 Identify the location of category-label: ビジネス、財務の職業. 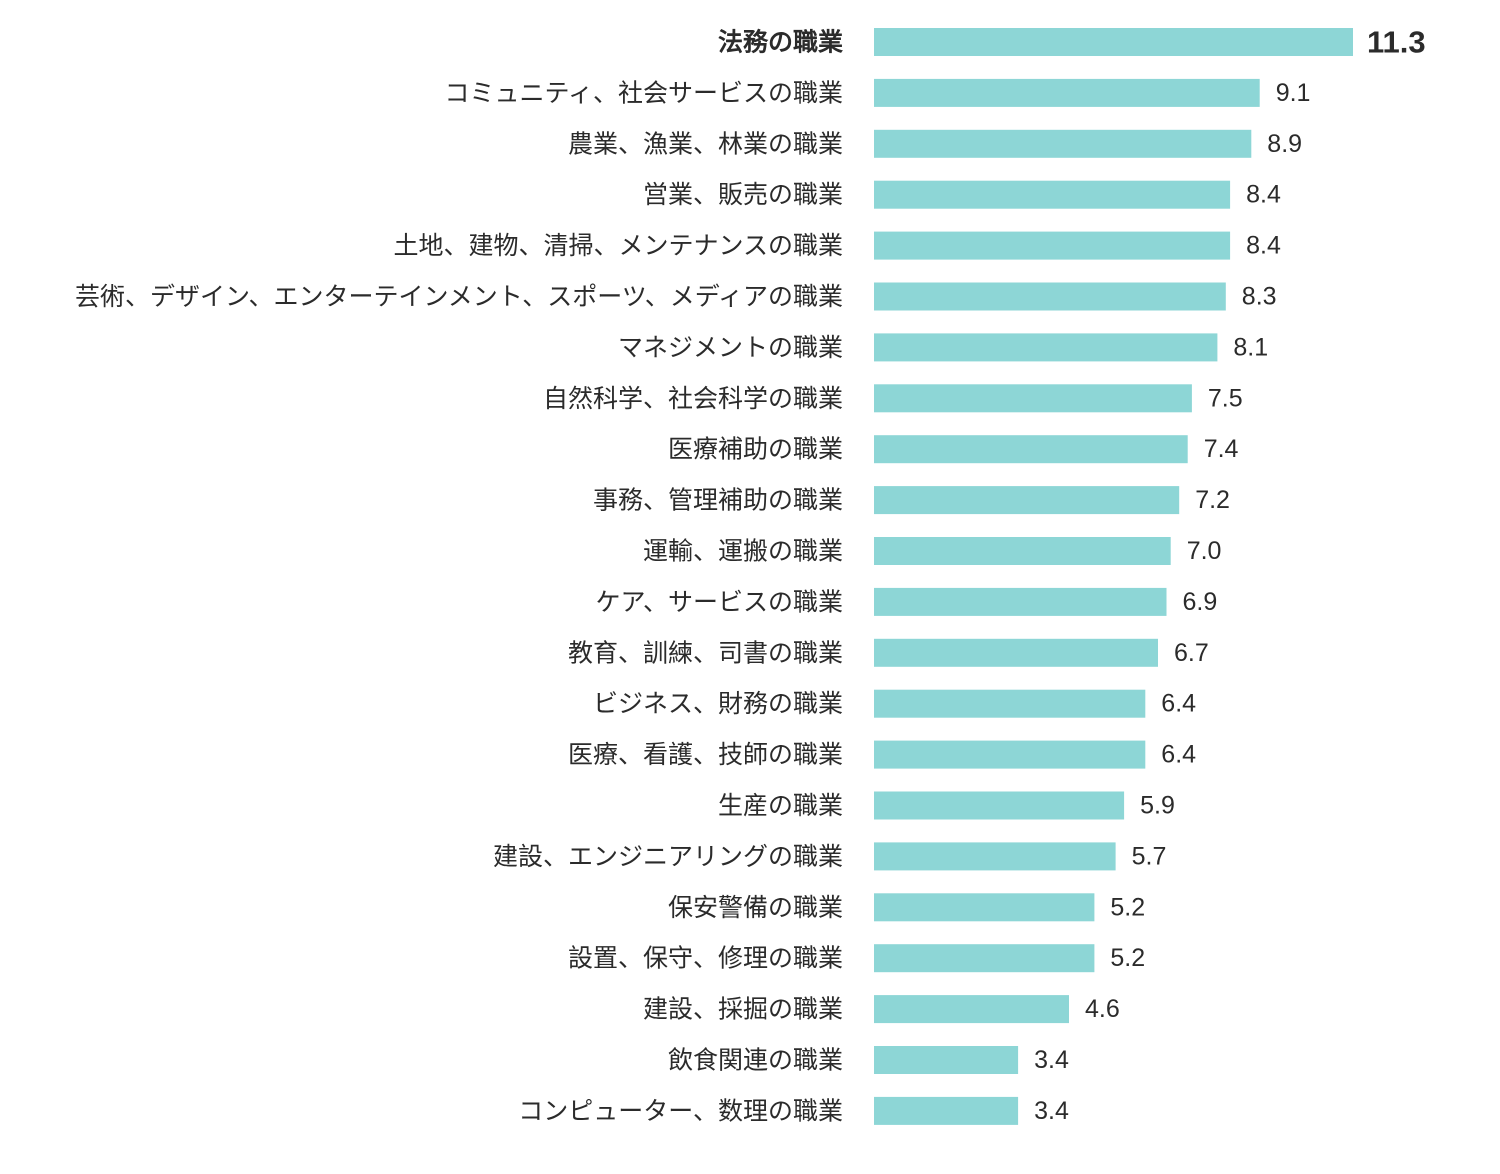
(718, 703).